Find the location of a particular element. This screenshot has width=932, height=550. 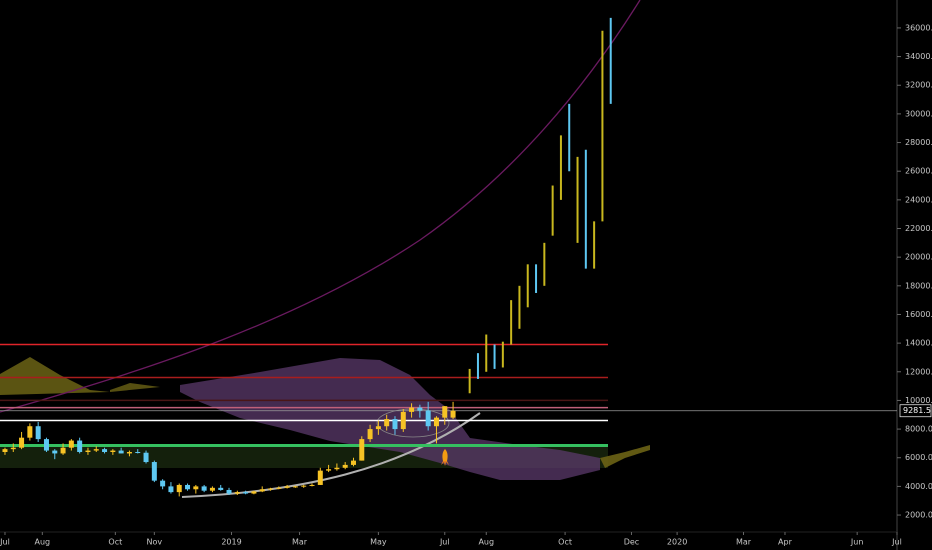

rocket-icon is located at coordinates (445, 457).